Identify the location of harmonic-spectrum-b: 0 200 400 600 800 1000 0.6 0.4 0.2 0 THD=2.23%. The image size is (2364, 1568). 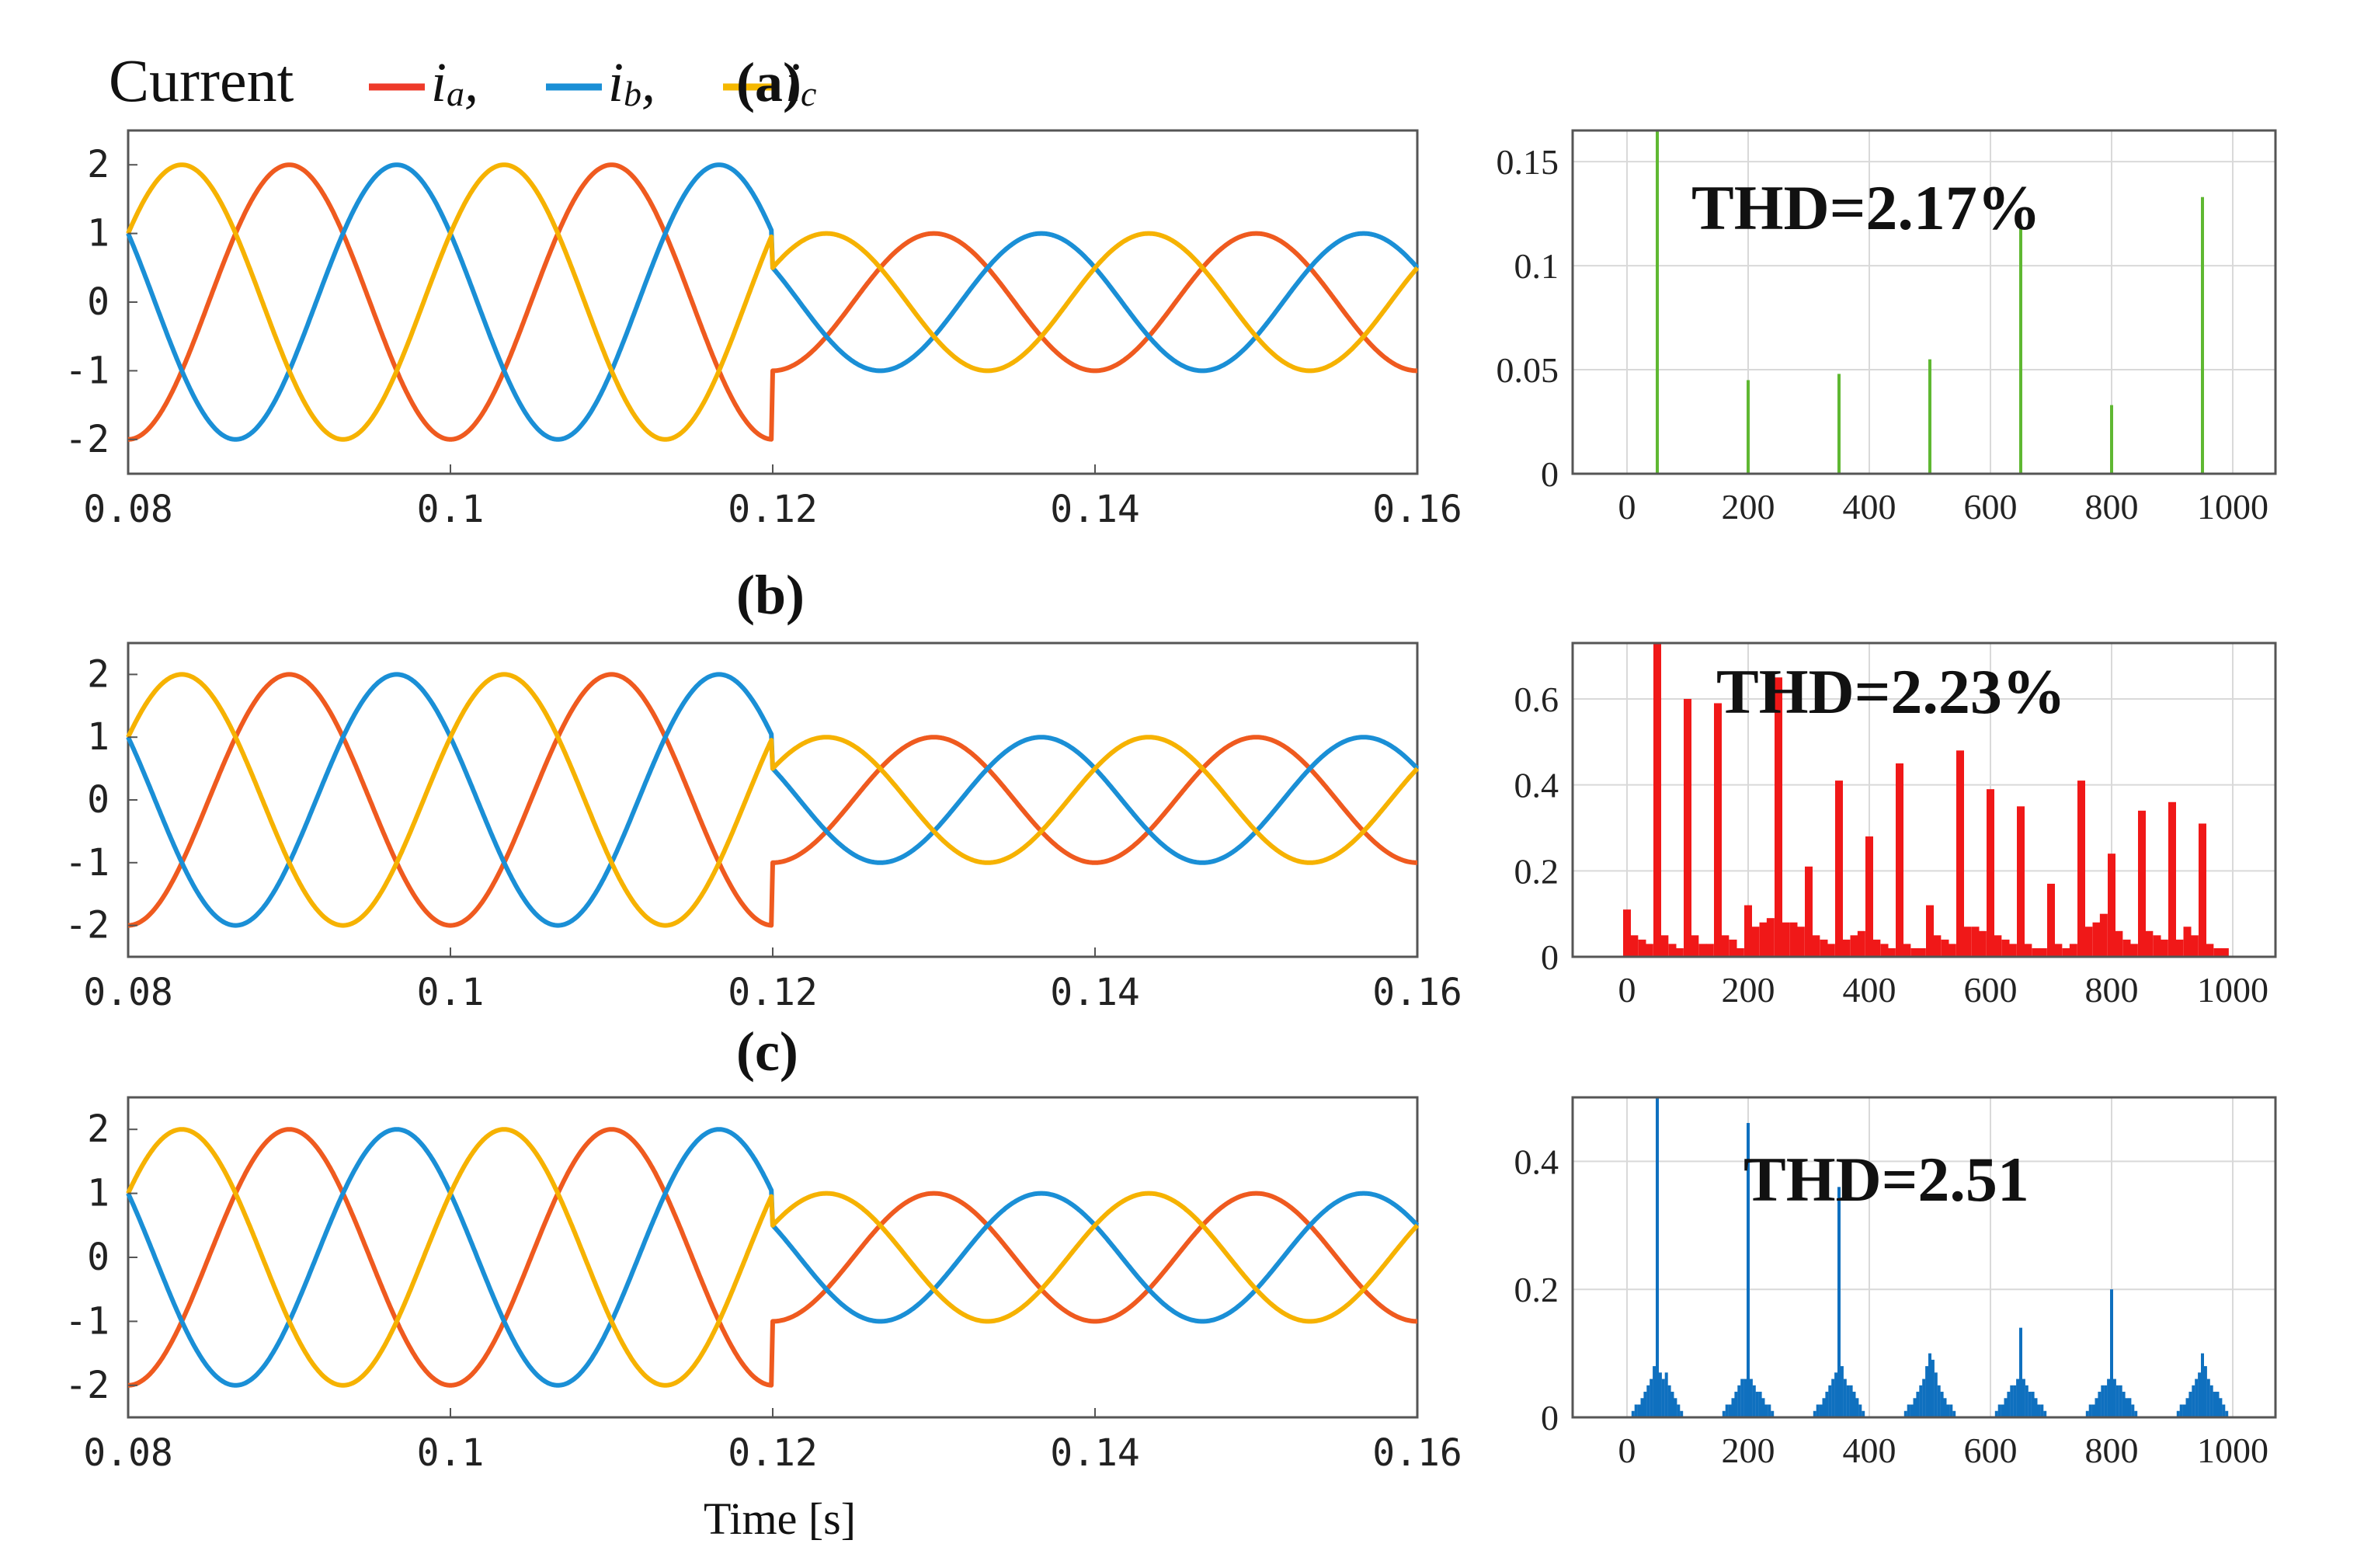
(1895, 825).